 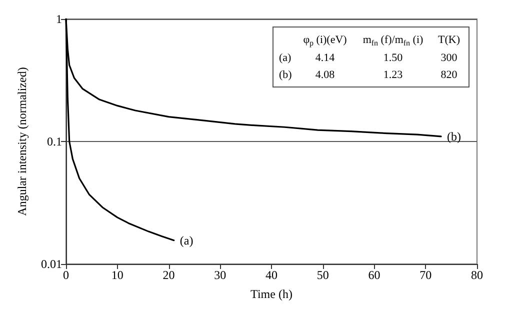 I want to click on x-tick-label: 20, so click(x=168, y=275).